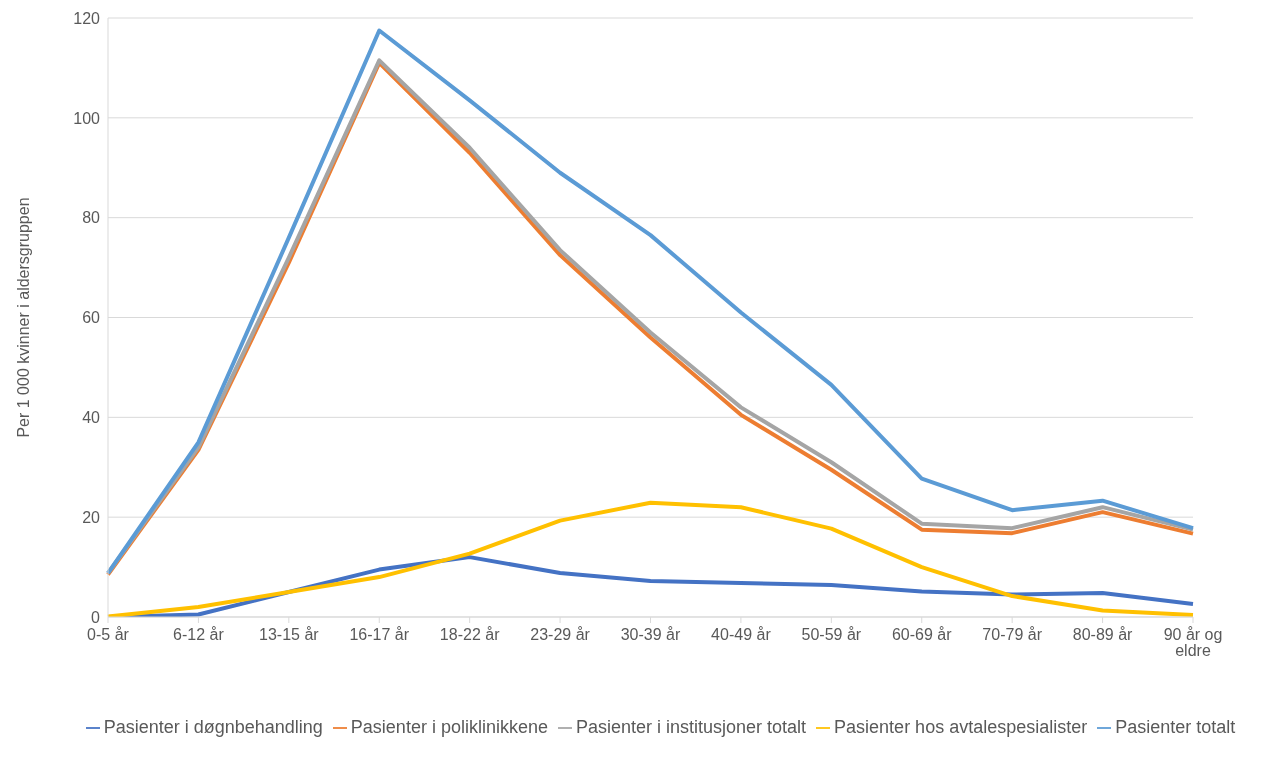 The width and height of the screenshot is (1271, 767). What do you see at coordinates (560, 635) in the screenshot?
I see `x-tick-label: 23-29 år` at bounding box center [560, 635].